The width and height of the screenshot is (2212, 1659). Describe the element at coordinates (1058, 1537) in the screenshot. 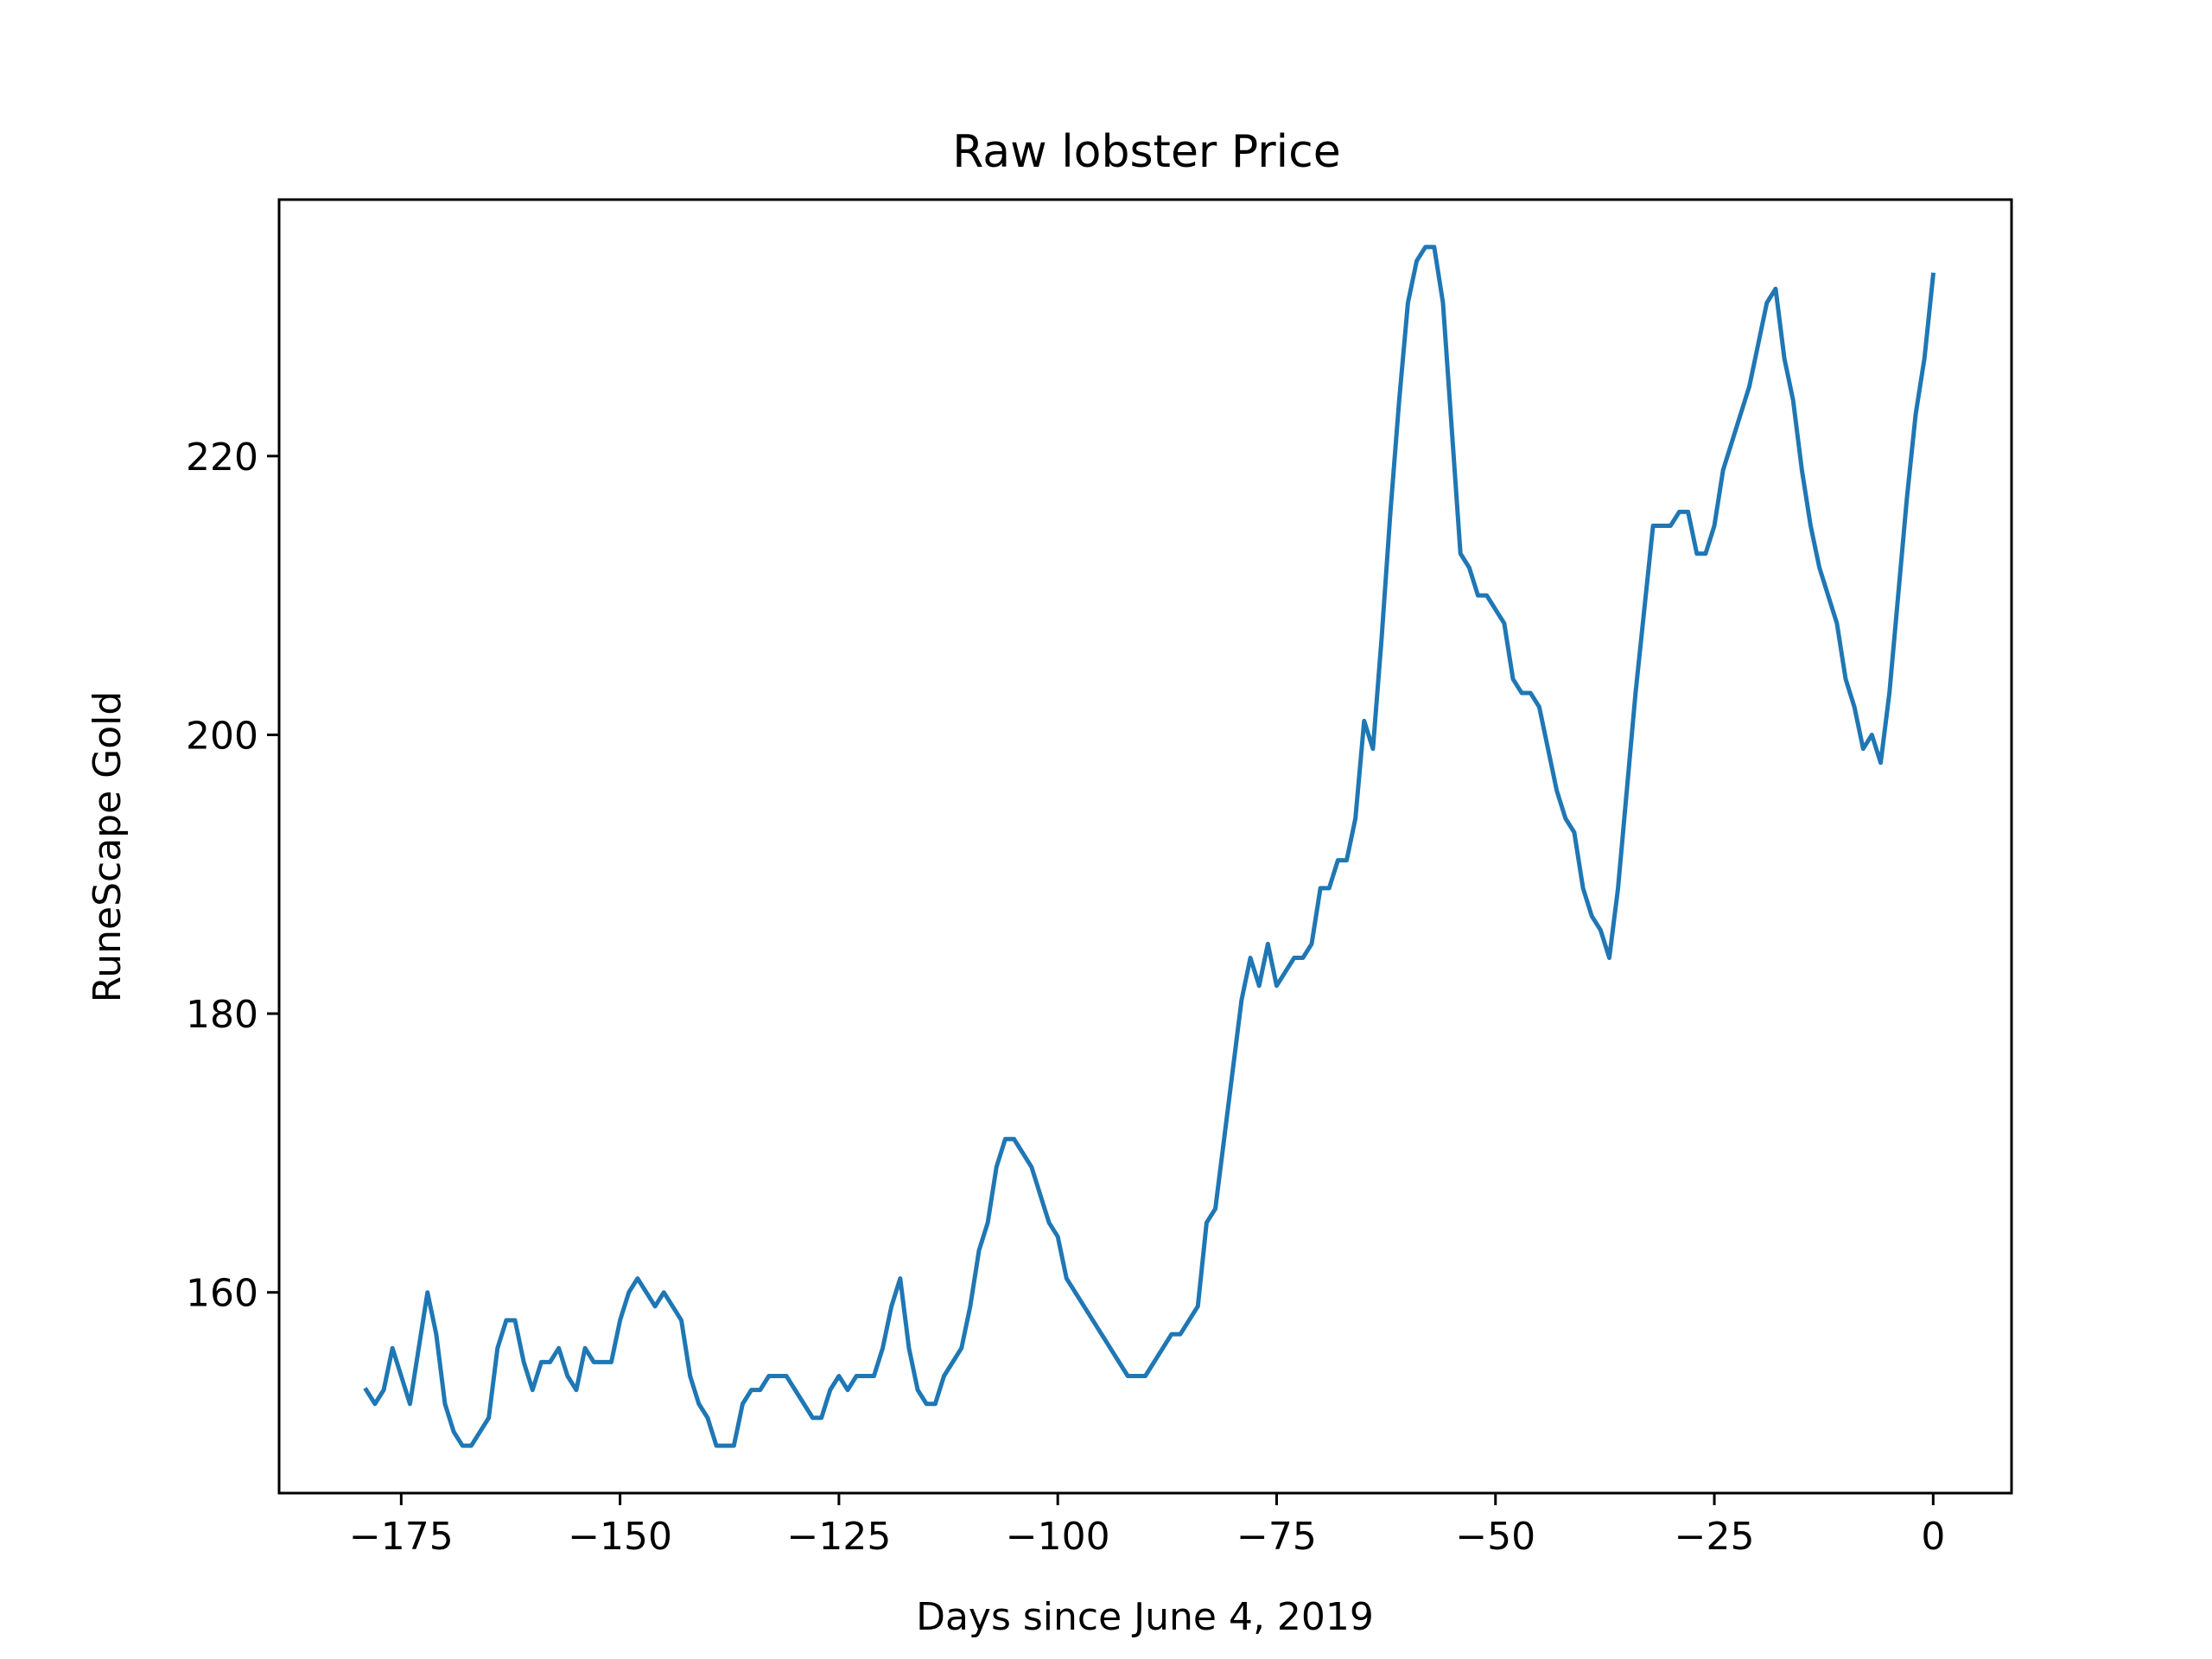

I see `x-tick-label: −100` at that location.